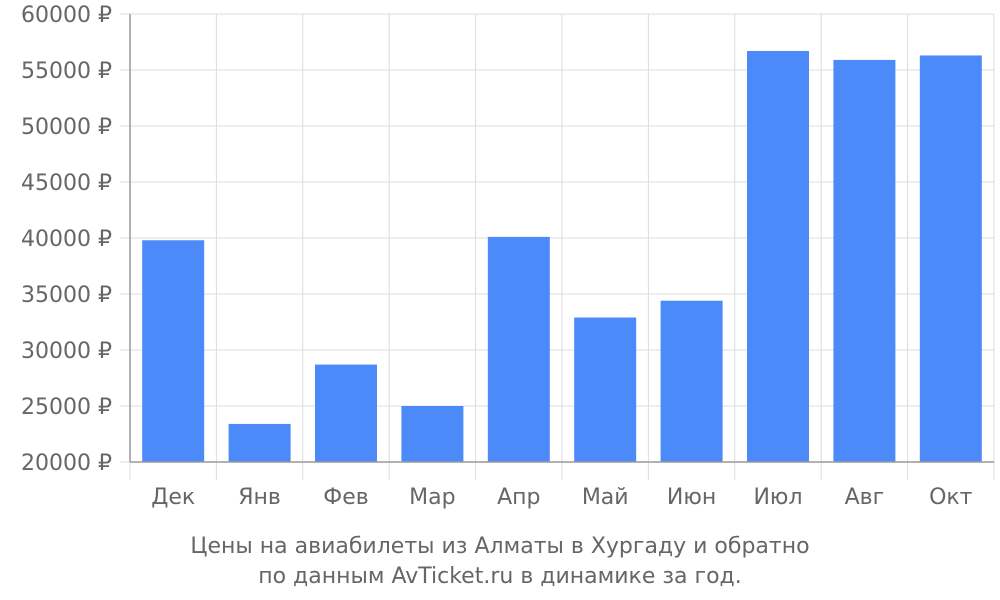 Image resolution: width=1000 pixels, height=600 pixels. What do you see at coordinates (66, 183) in the screenshot?
I see `y-tick-label: 45000 ₽` at bounding box center [66, 183].